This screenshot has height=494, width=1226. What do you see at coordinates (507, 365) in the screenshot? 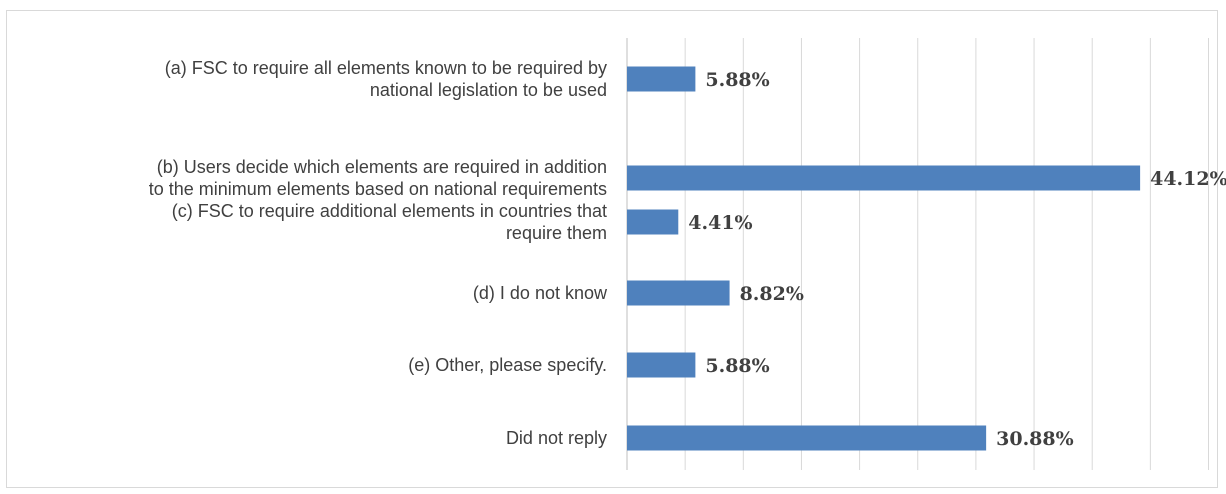
I see `category-label: (e) Other, please specify.` at bounding box center [507, 365].